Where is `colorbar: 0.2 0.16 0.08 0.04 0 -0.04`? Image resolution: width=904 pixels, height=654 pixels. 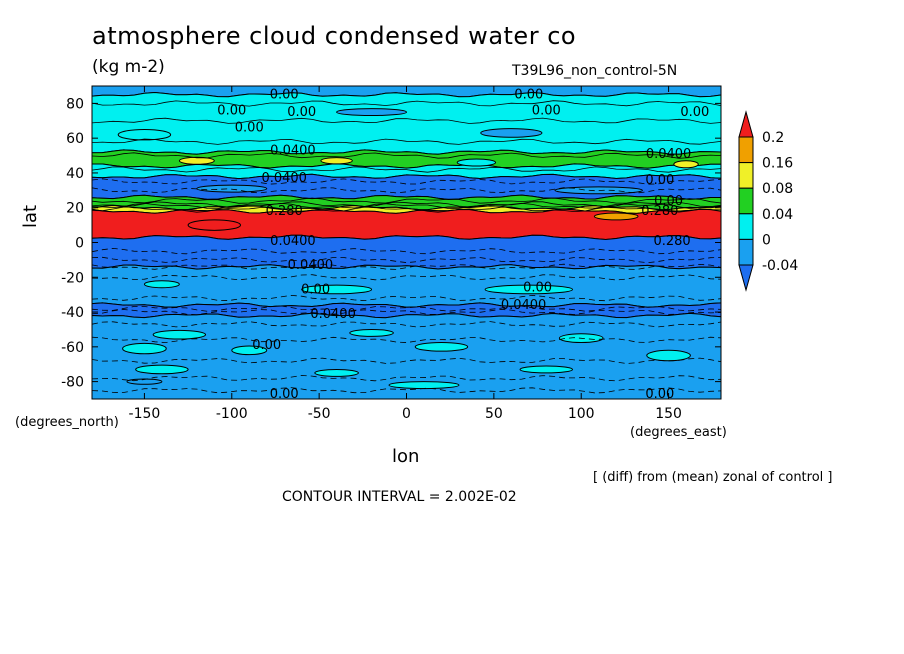 colorbar: 0.2 0.16 0.08 0.04 0 -0.04 is located at coordinates (768, 201).